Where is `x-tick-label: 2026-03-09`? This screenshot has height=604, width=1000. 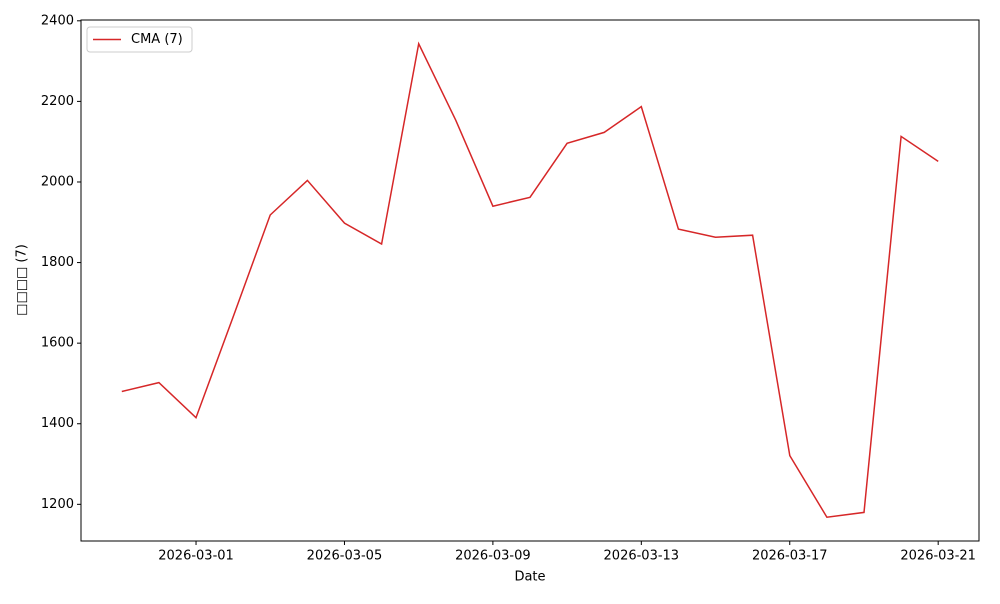
x-tick-label: 2026-03-09 is located at coordinates (493, 556).